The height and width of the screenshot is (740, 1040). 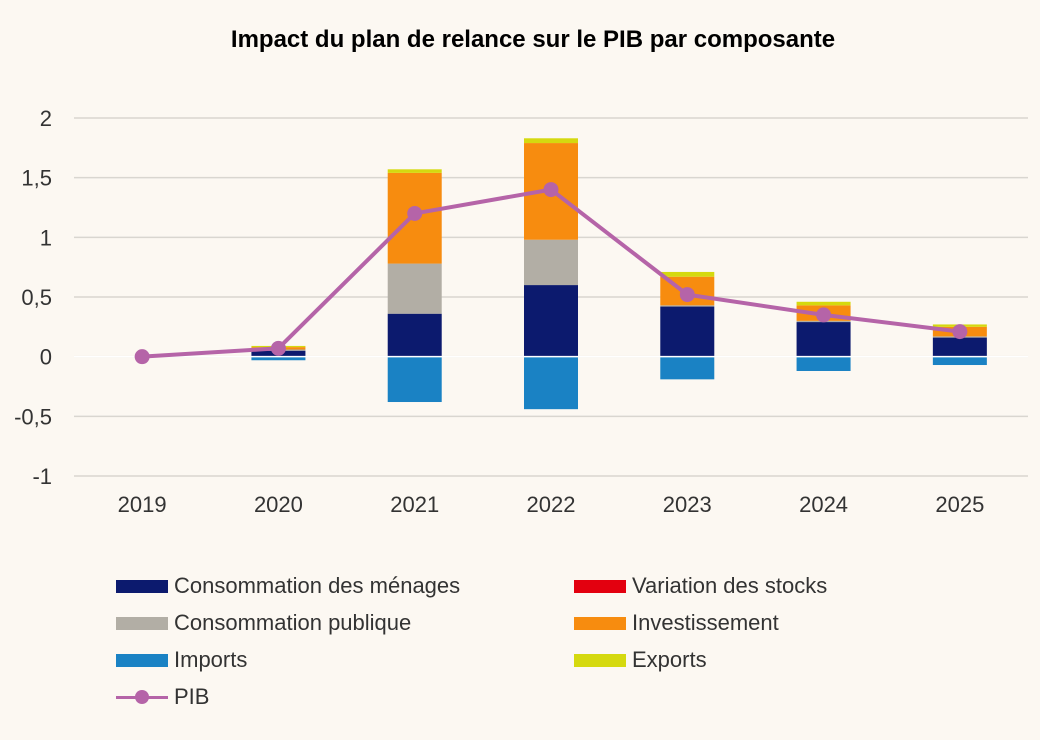 I want to click on legend-item-consommation-publique: Consommation publique, so click(x=263, y=623).